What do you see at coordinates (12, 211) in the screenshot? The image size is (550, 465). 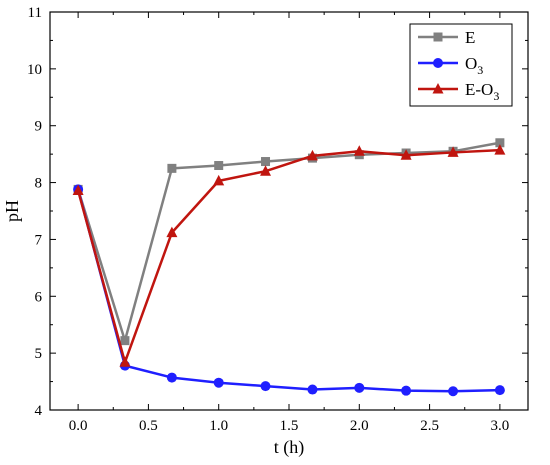 I see `y-axis-title: pH` at bounding box center [12, 211].